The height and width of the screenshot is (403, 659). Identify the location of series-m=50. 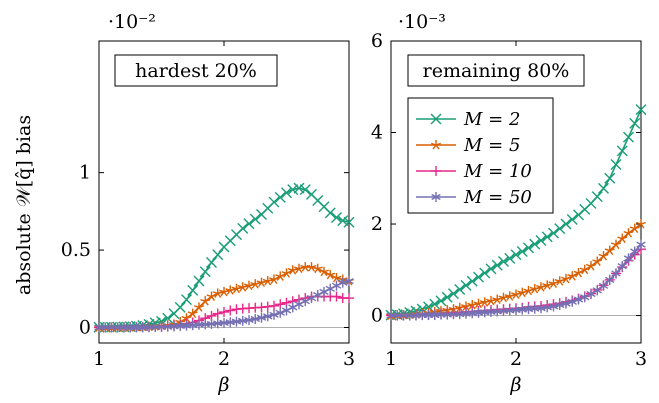
(224, 304).